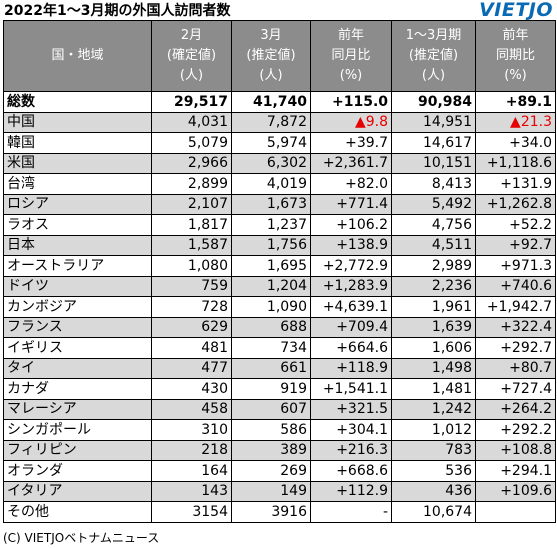 This screenshot has width=557, height=549. Describe the element at coordinates (433, 143) in the screenshot. I see `q1-cell: 14,617` at that location.